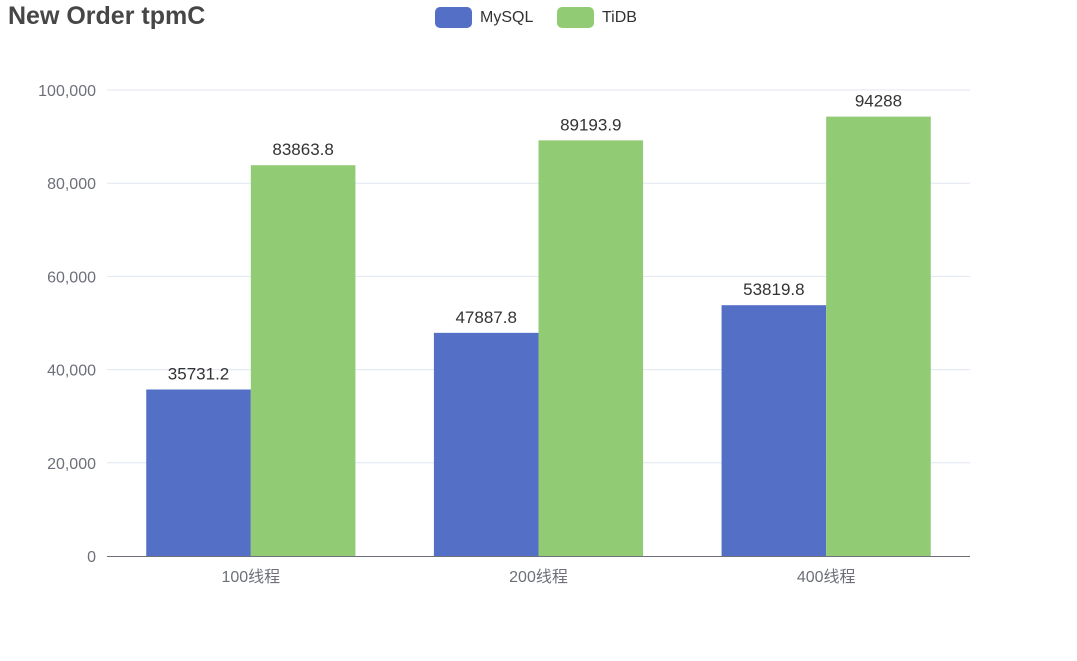  I want to click on y-tick-label: 80,000, so click(71, 184).